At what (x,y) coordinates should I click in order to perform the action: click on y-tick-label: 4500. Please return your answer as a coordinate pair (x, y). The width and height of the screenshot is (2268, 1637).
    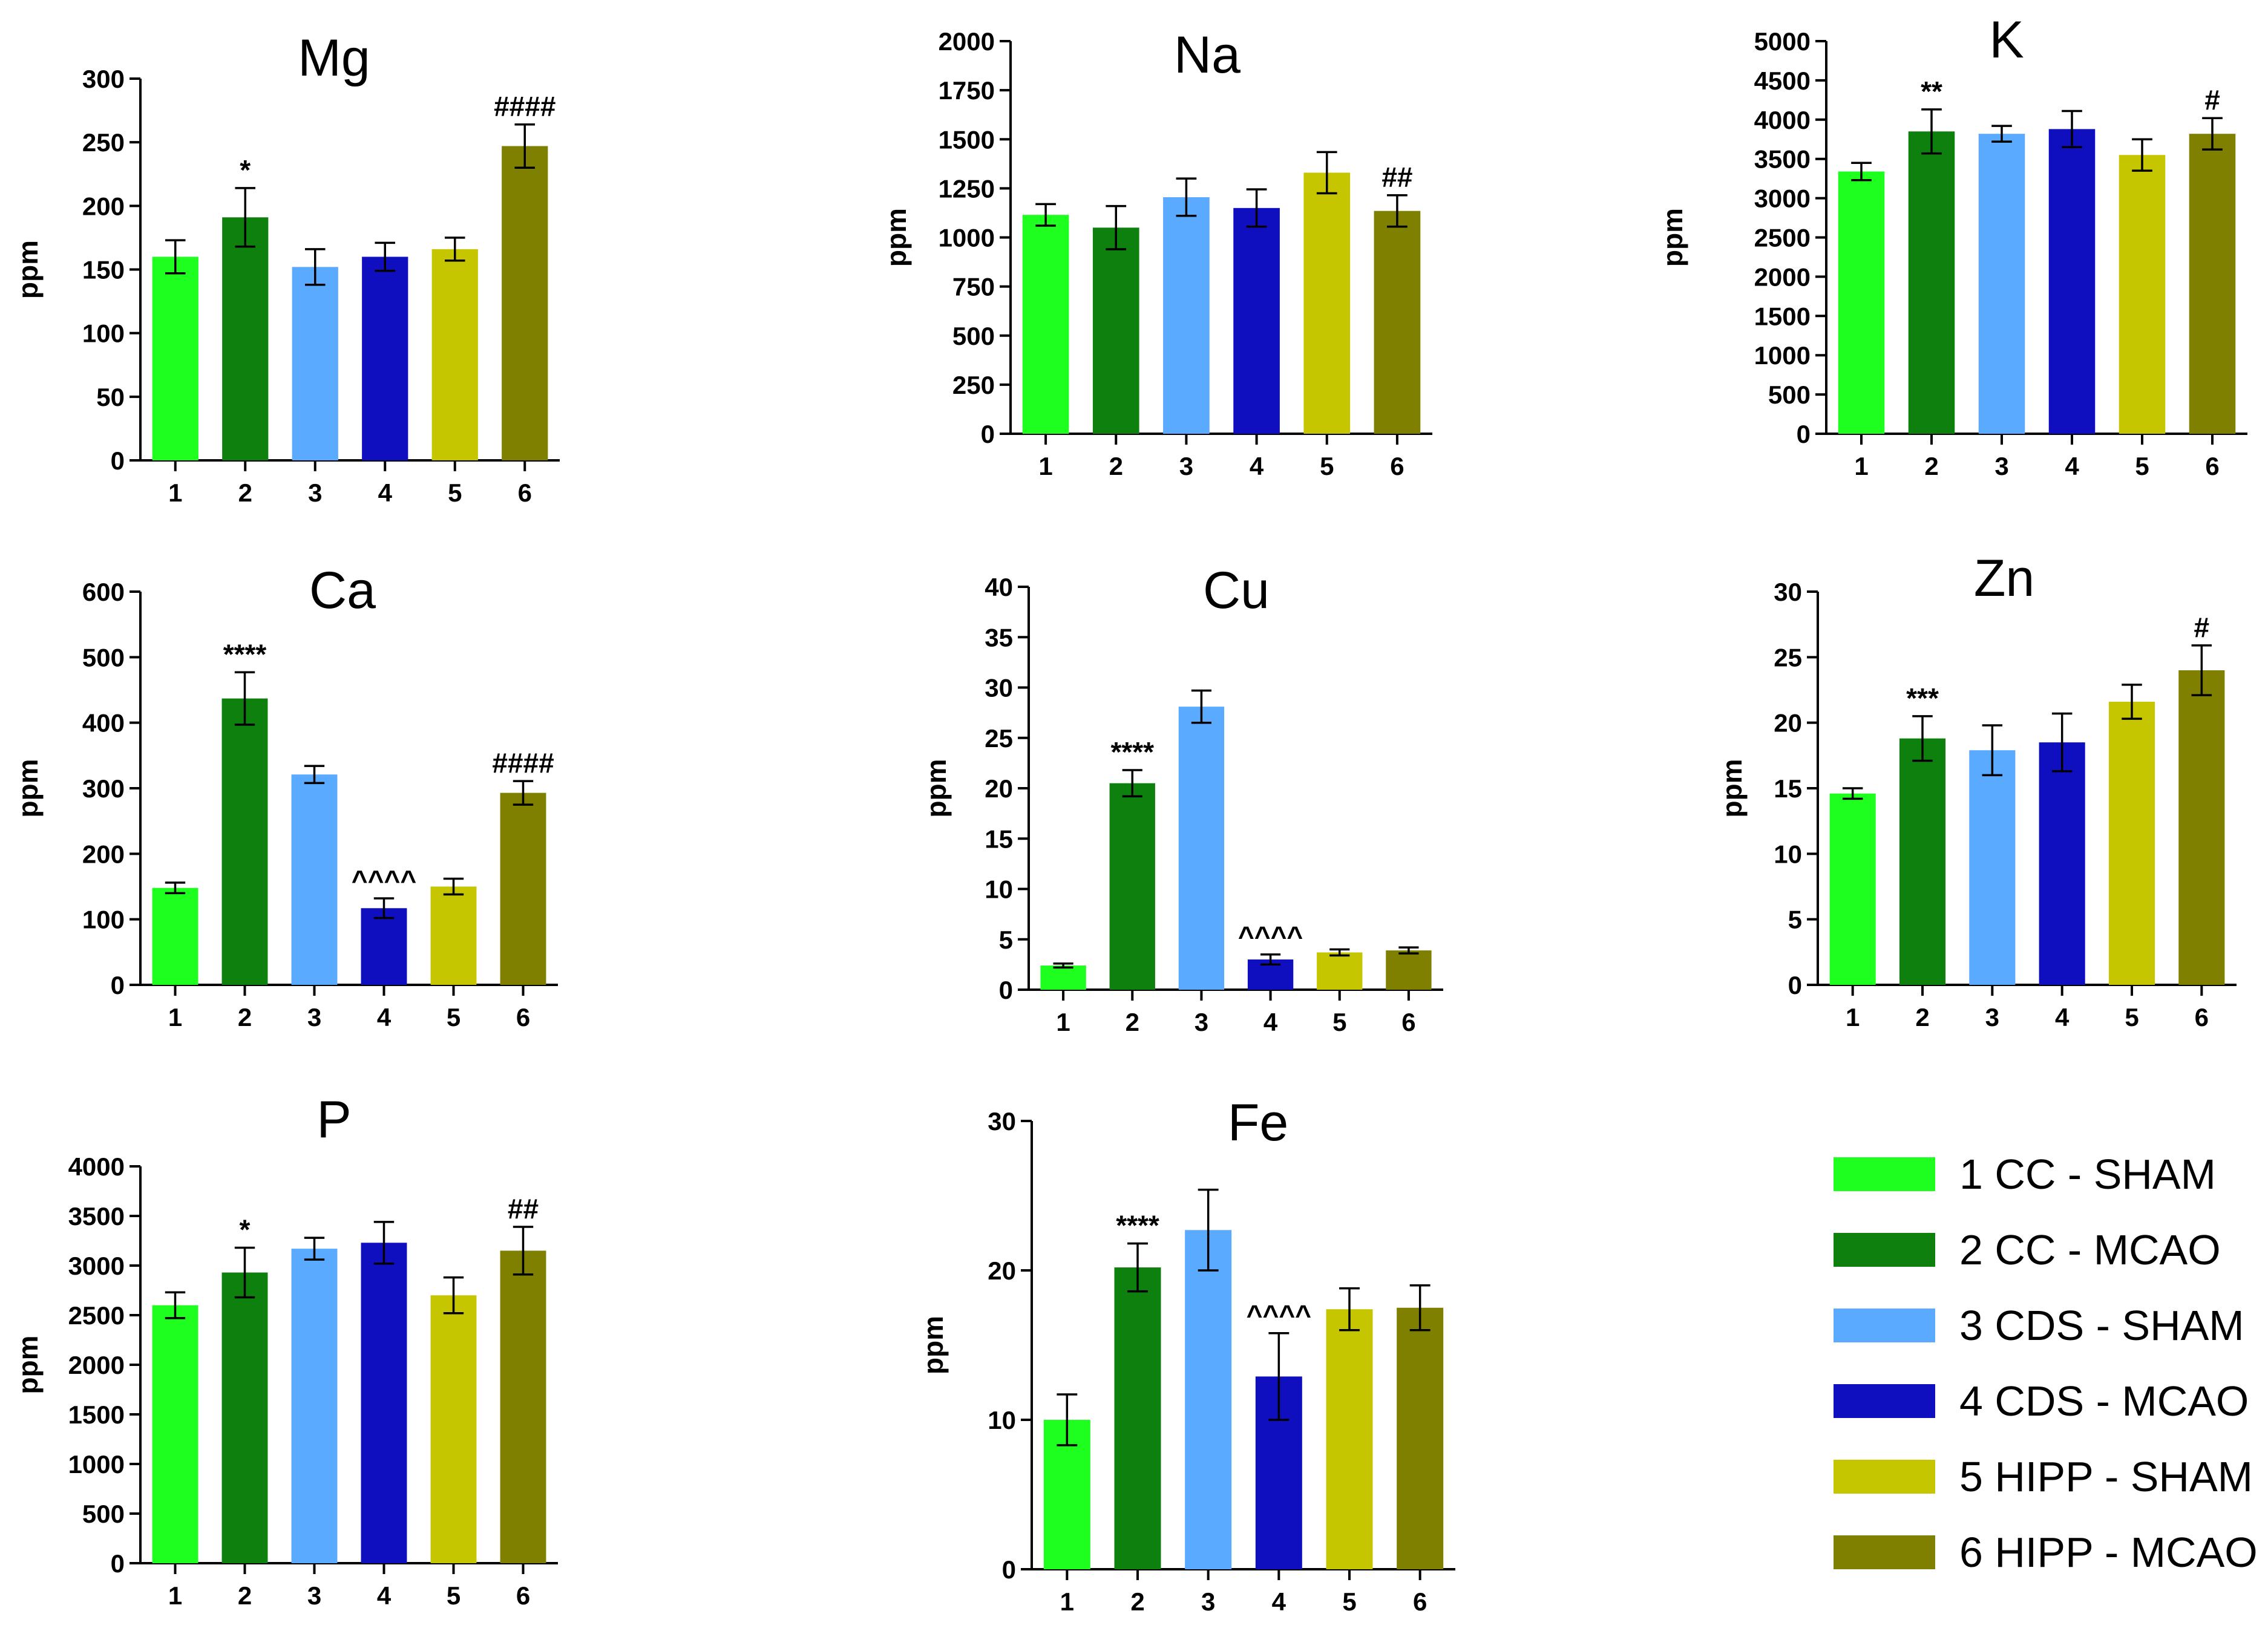
    Looking at the image, I should click on (1783, 81).